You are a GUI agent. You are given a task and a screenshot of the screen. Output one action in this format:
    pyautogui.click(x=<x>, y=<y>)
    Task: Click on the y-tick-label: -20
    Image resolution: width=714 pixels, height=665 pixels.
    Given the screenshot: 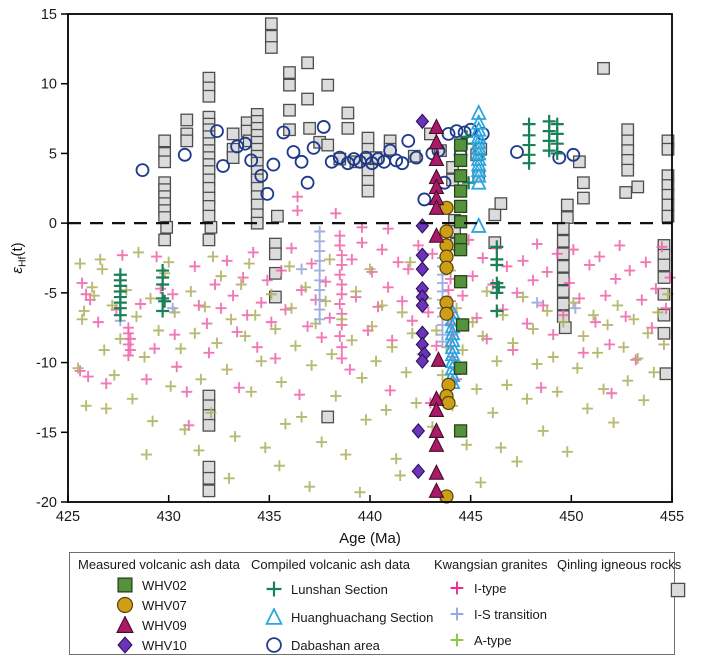 What is the action you would take?
    pyautogui.click(x=46, y=503)
    